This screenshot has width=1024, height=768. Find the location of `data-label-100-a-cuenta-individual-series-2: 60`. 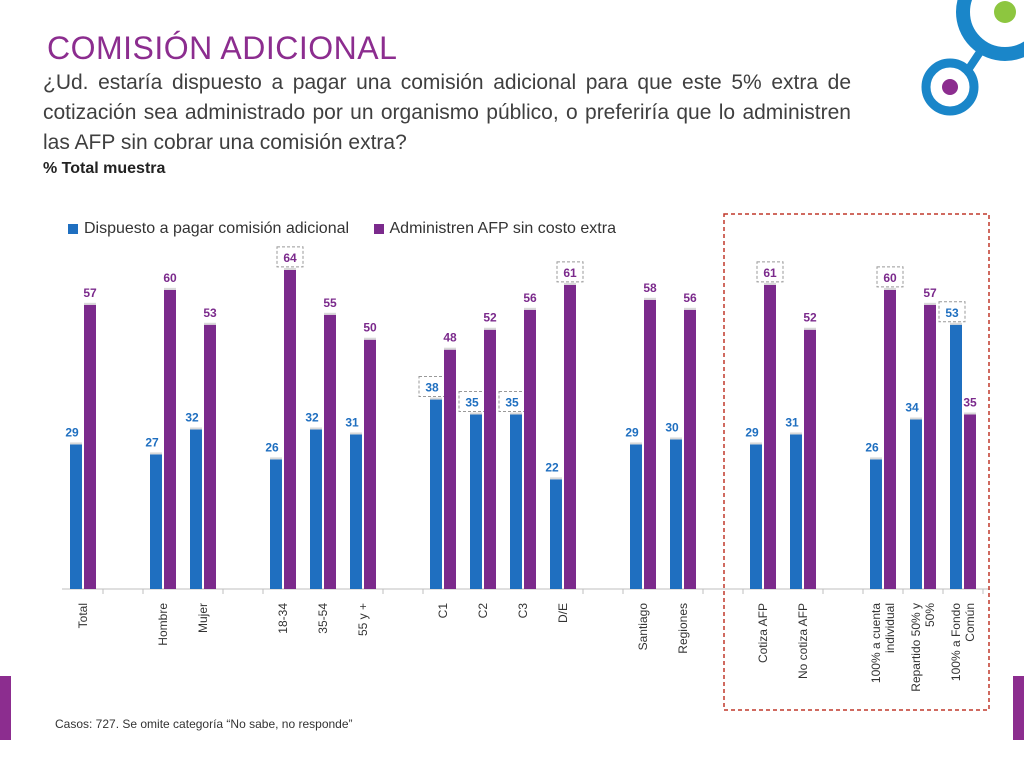

data-label-100-a-cuenta-individual-series-2: 60 is located at coordinates (890, 278).